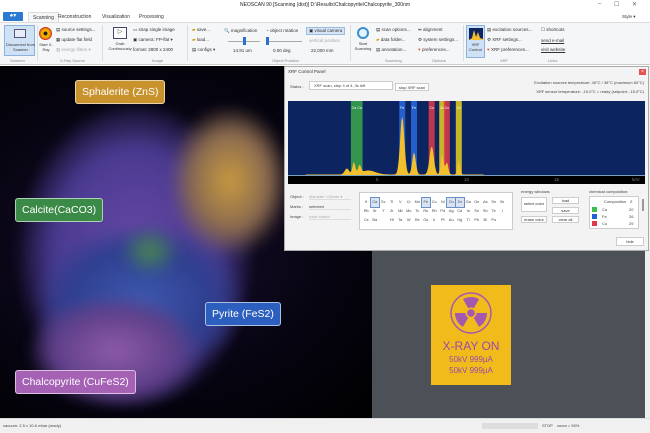 The image size is (650, 433). What do you see at coordinates (204, 49) in the screenshot?
I see `configs-button: ▤ configs ▾` at bounding box center [204, 49].